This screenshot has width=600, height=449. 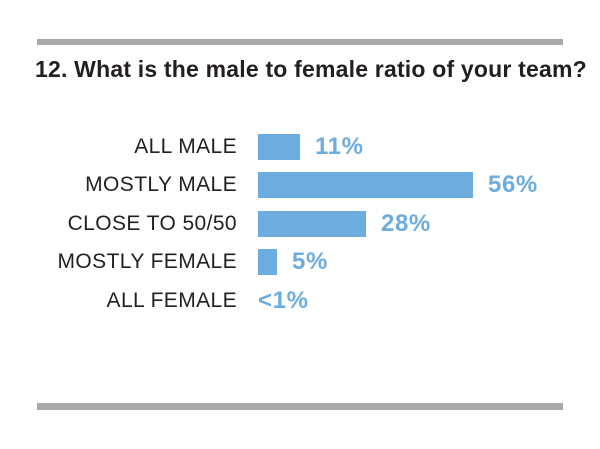 I want to click on value-label: 11%, so click(x=339, y=146).